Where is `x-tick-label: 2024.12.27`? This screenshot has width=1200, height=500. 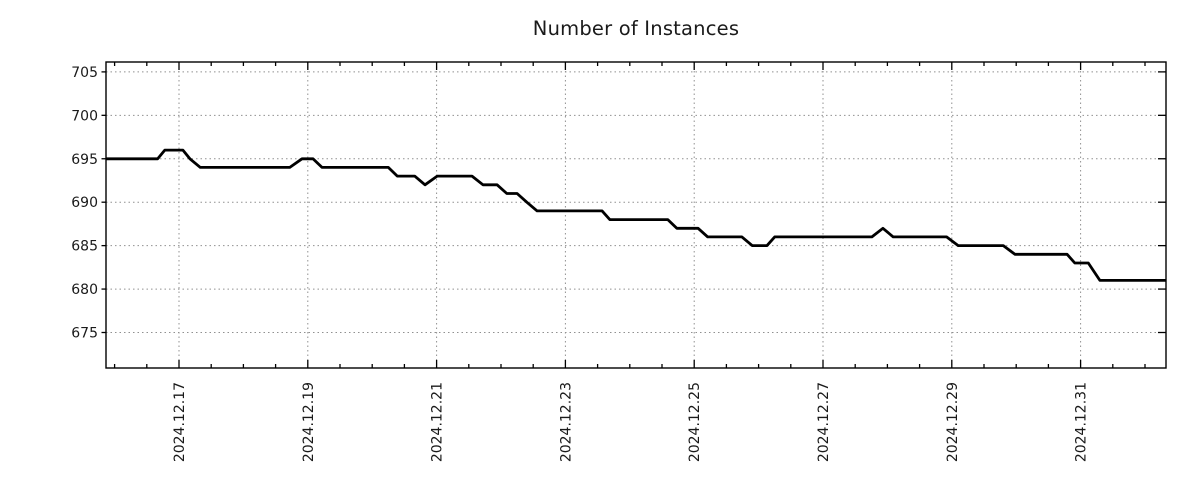 x-tick-label: 2024.12.27 is located at coordinates (824, 422).